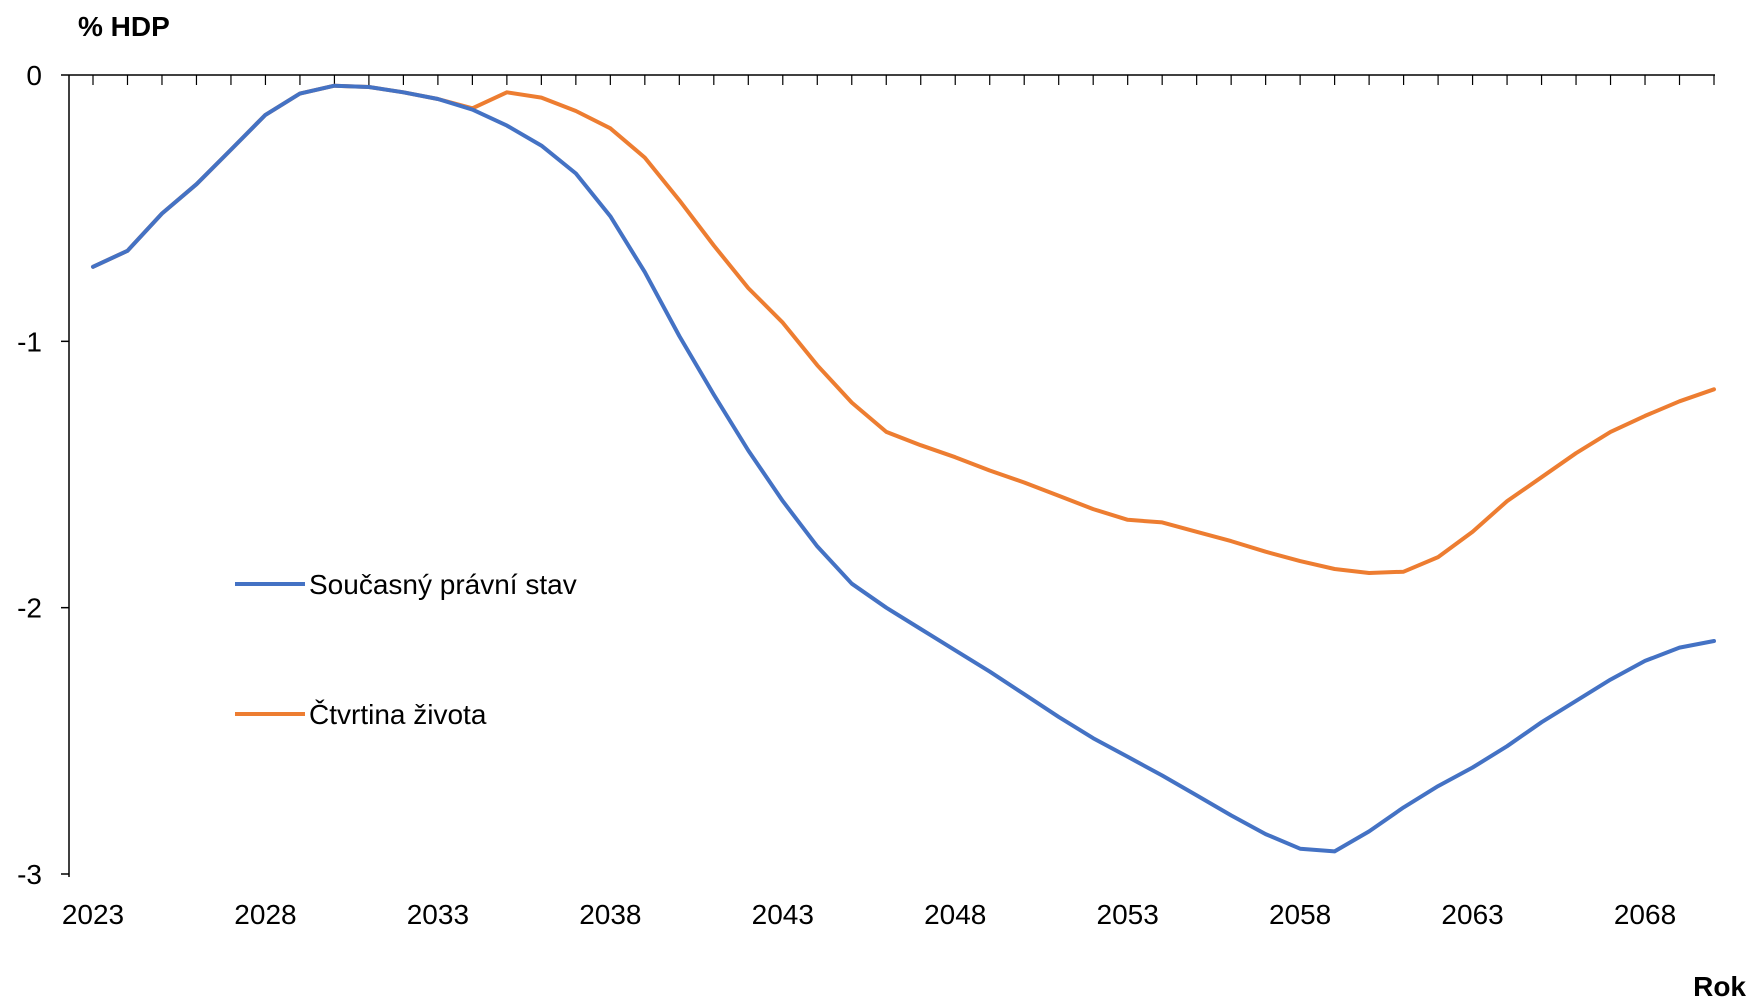 Image resolution: width=1751 pixels, height=1004 pixels. I want to click on y-tick-label: -1, so click(29, 341).